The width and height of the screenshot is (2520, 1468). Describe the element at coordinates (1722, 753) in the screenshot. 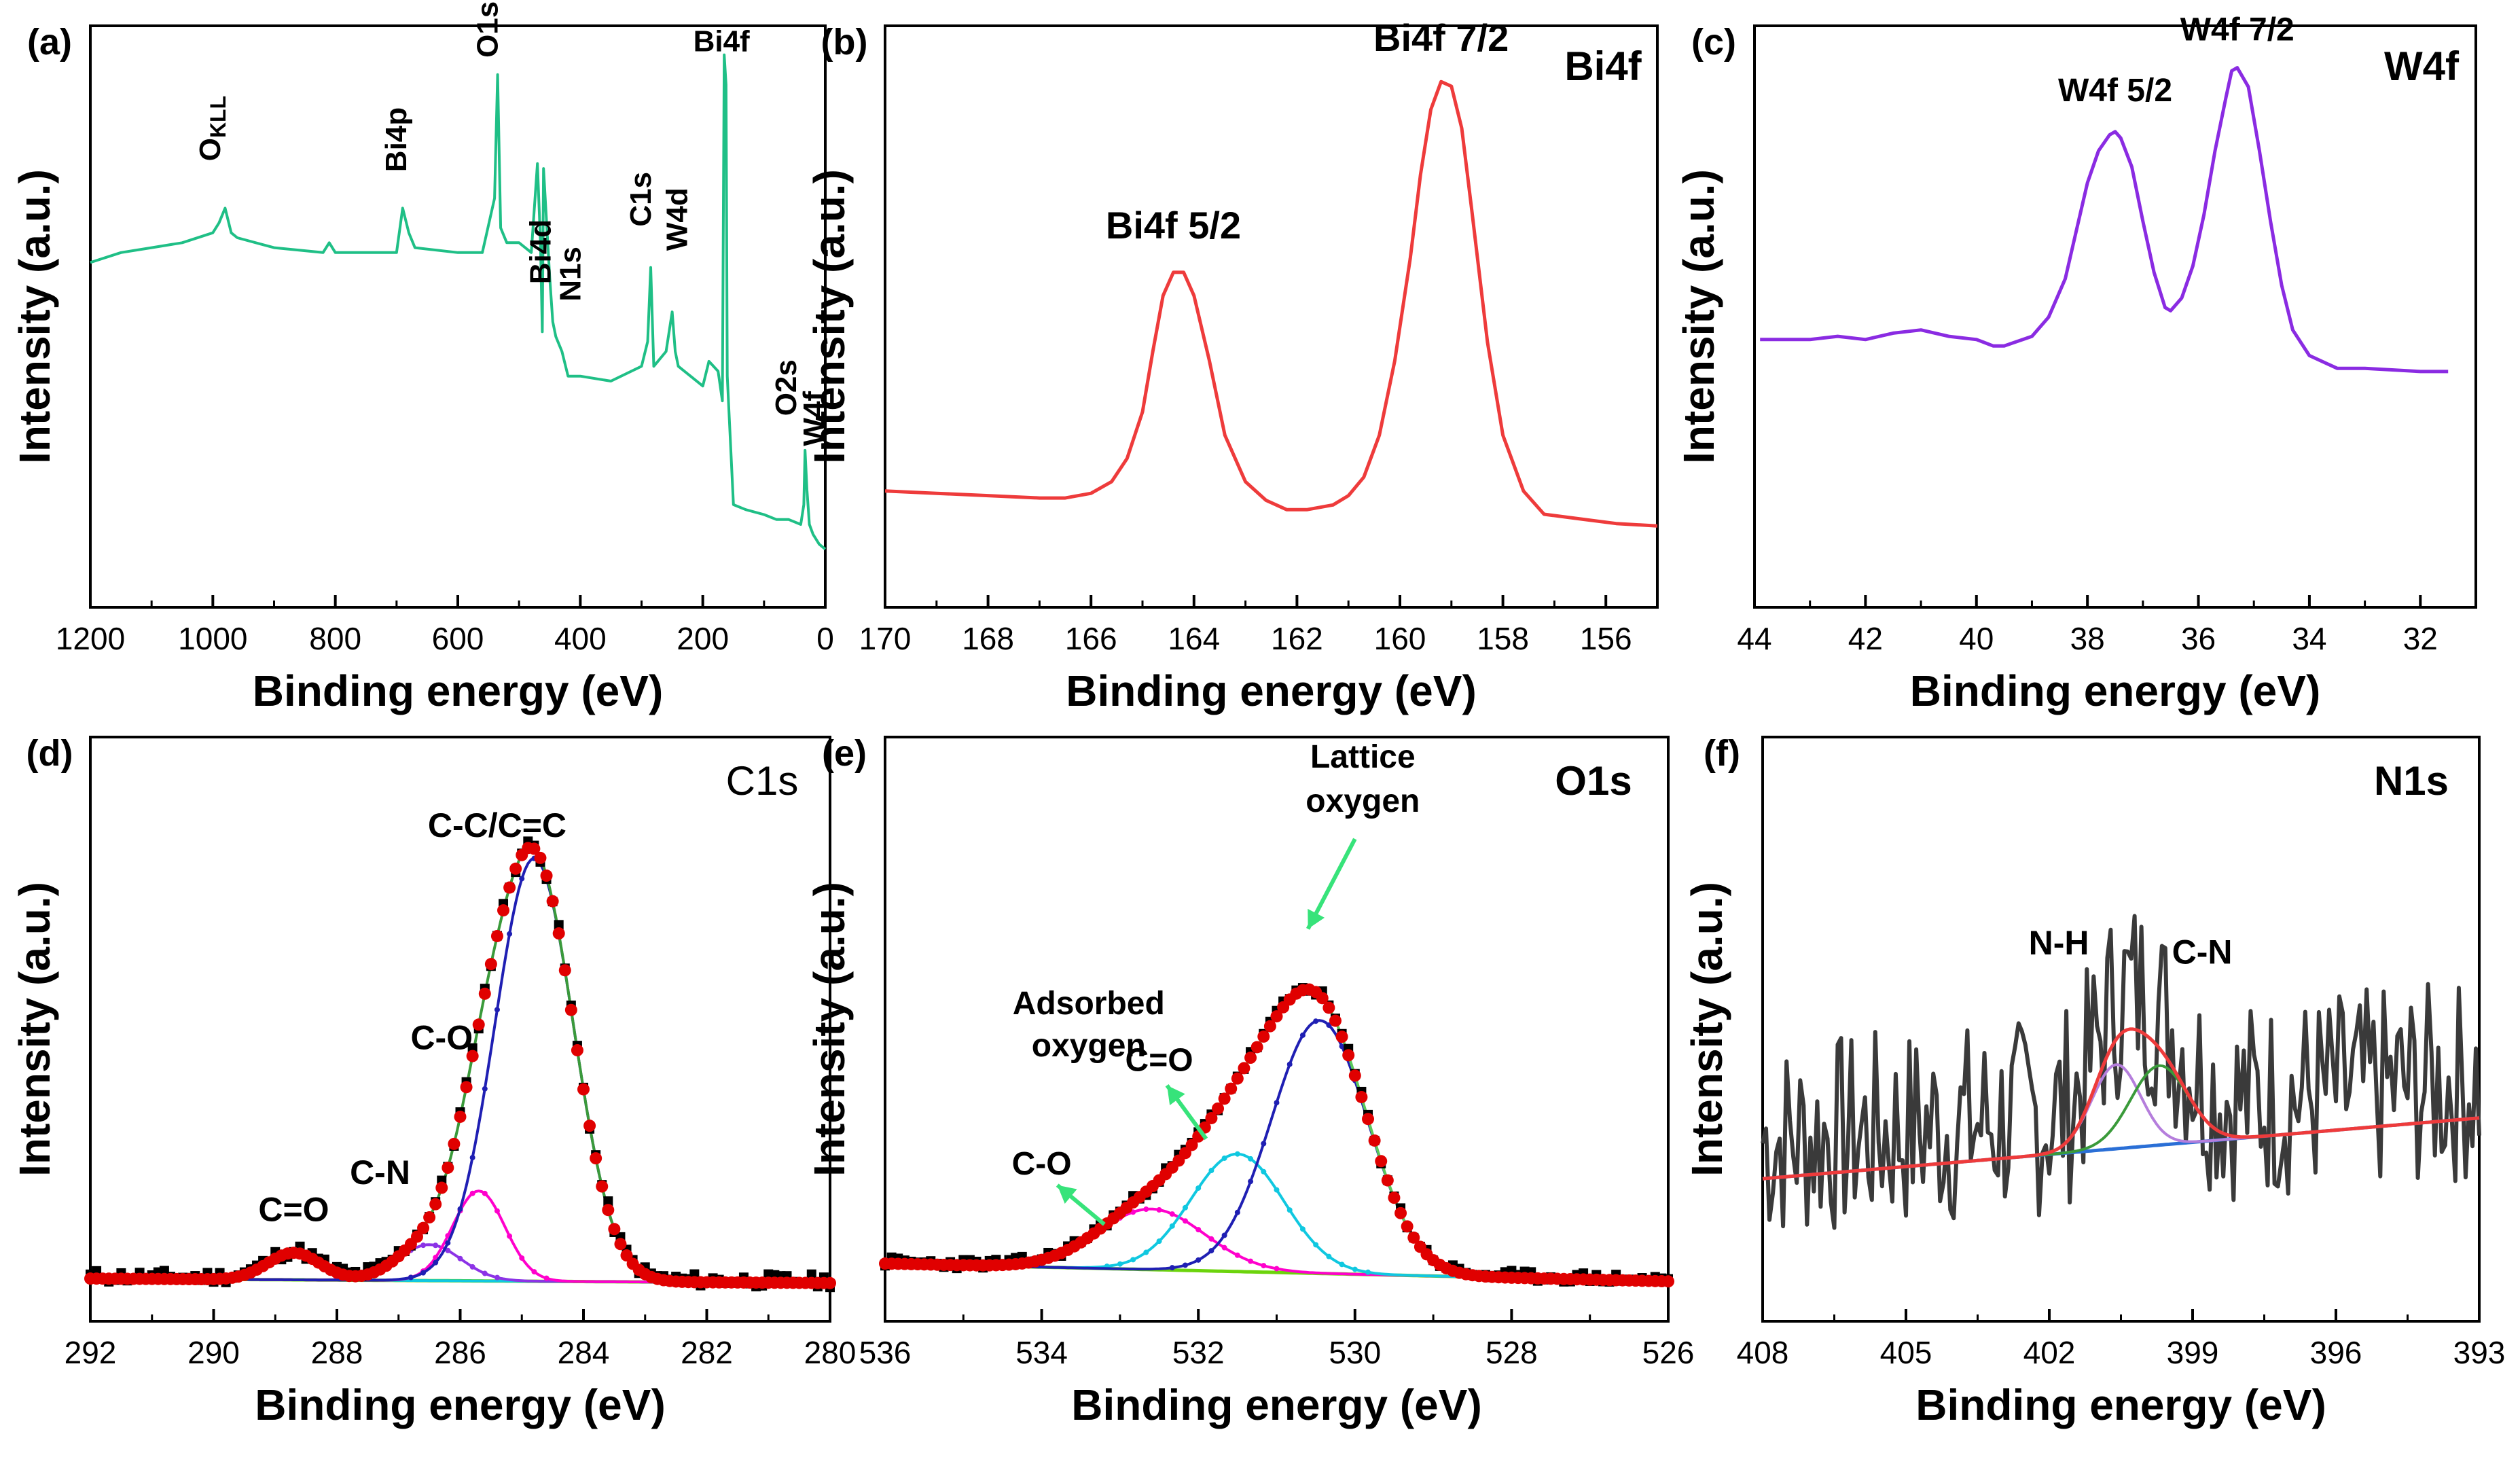

I see `panel-label: (f)` at that location.